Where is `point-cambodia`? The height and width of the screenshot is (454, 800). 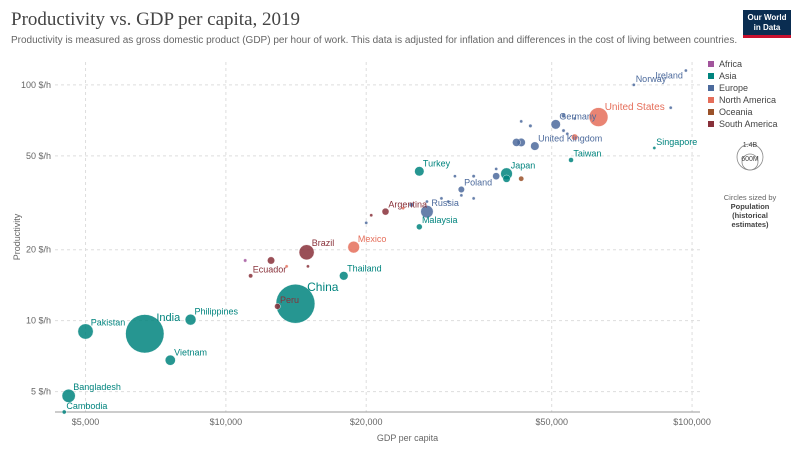 point-cambodia is located at coordinates (64, 412).